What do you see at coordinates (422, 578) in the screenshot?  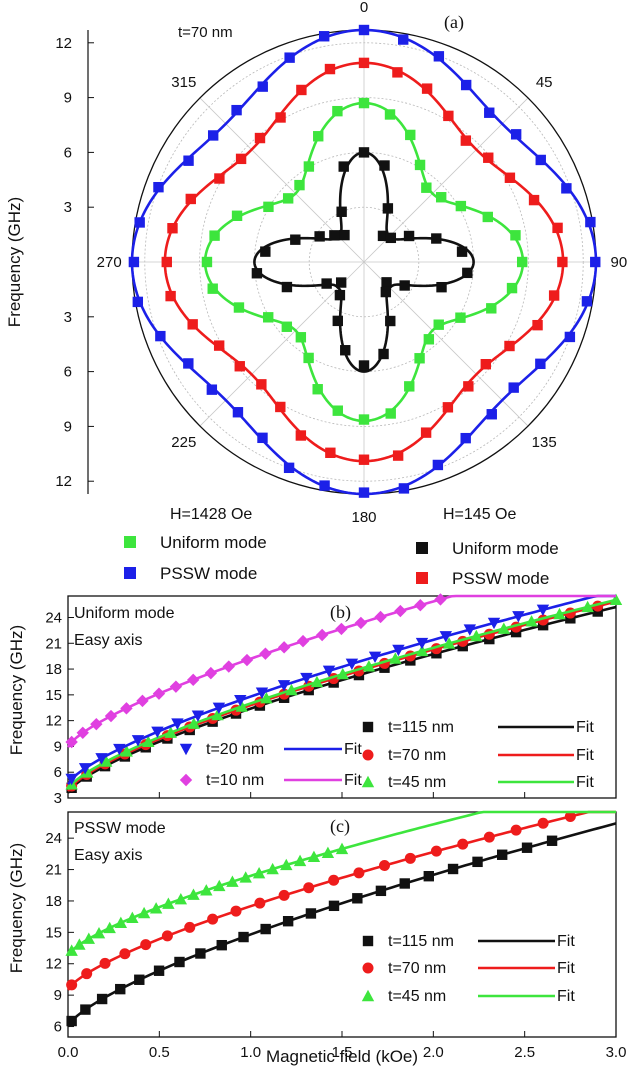 I see `legend-marker-pssw-right` at bounding box center [422, 578].